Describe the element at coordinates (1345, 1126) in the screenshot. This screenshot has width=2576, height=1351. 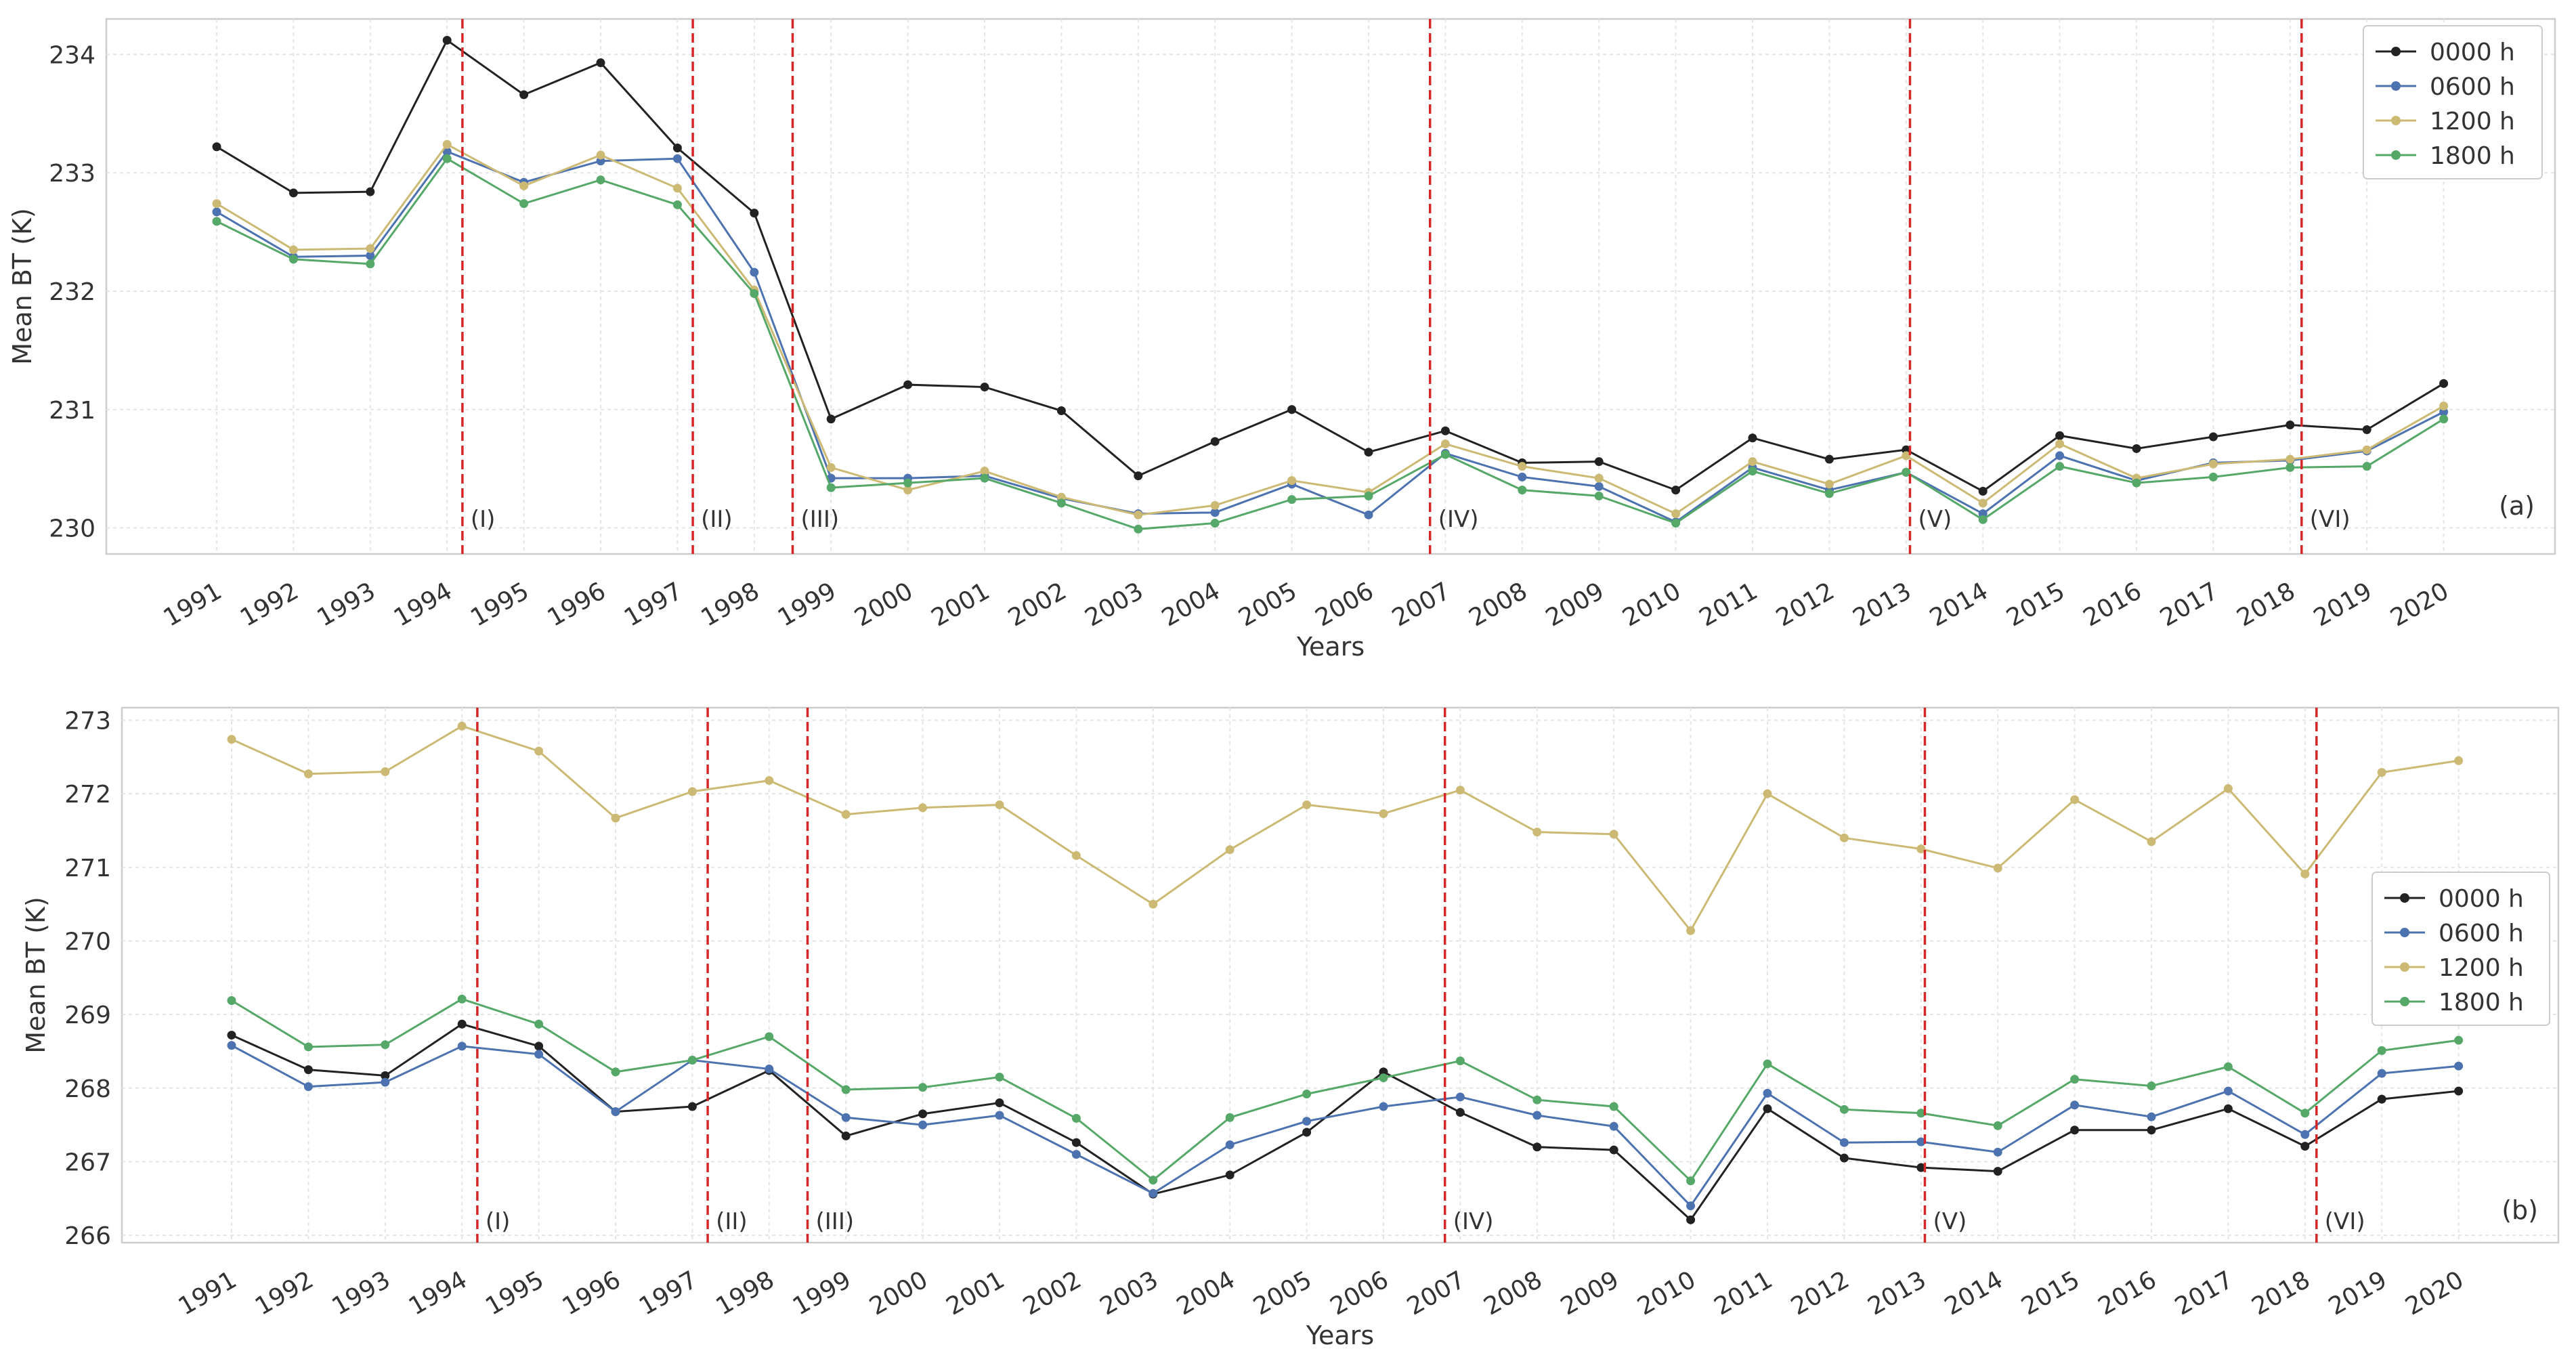
I see `series-line-0600-h` at that location.